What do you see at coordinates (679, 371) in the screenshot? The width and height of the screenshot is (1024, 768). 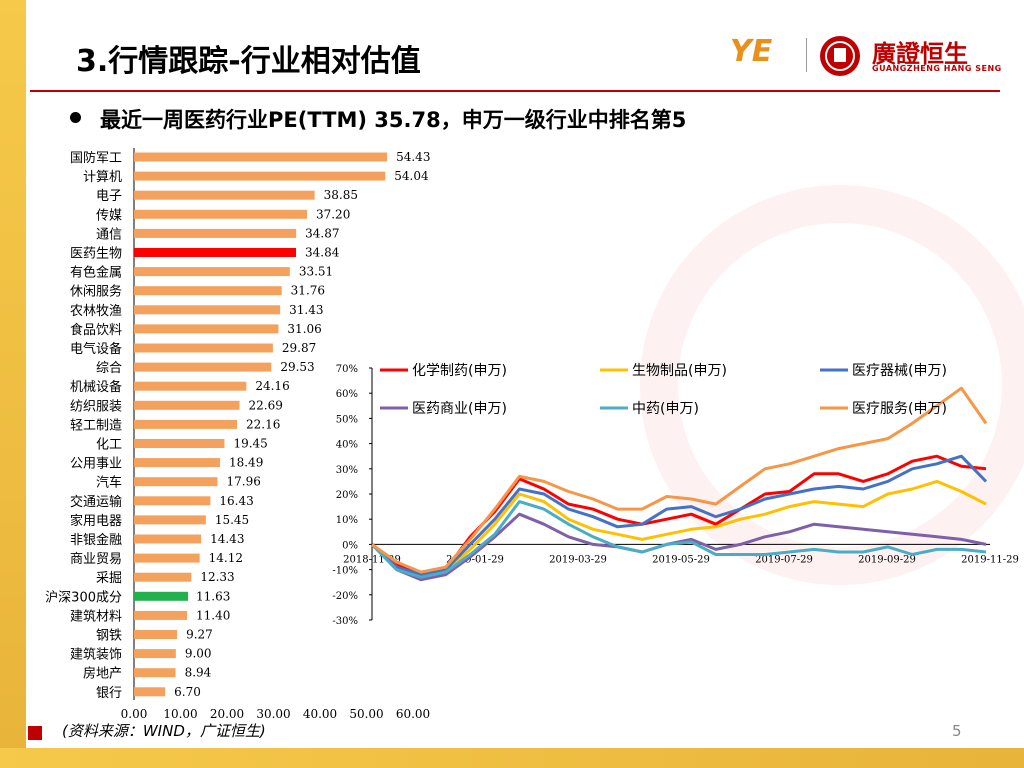 I see `legend-label: 生物制品(申万)` at bounding box center [679, 371].